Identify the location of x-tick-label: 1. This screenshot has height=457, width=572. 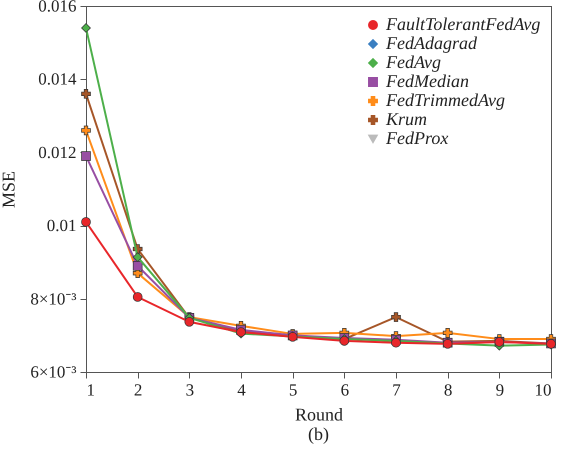
(90, 390).